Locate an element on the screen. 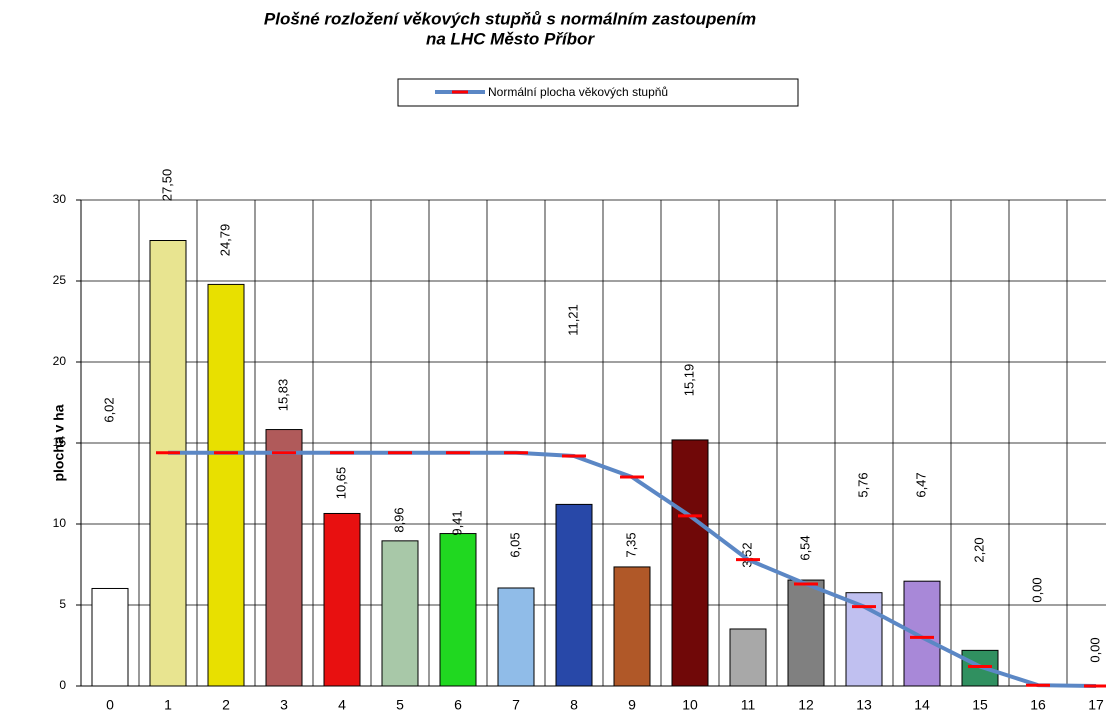 The image size is (1106, 717). x-tick-label: 9 is located at coordinates (632, 705).